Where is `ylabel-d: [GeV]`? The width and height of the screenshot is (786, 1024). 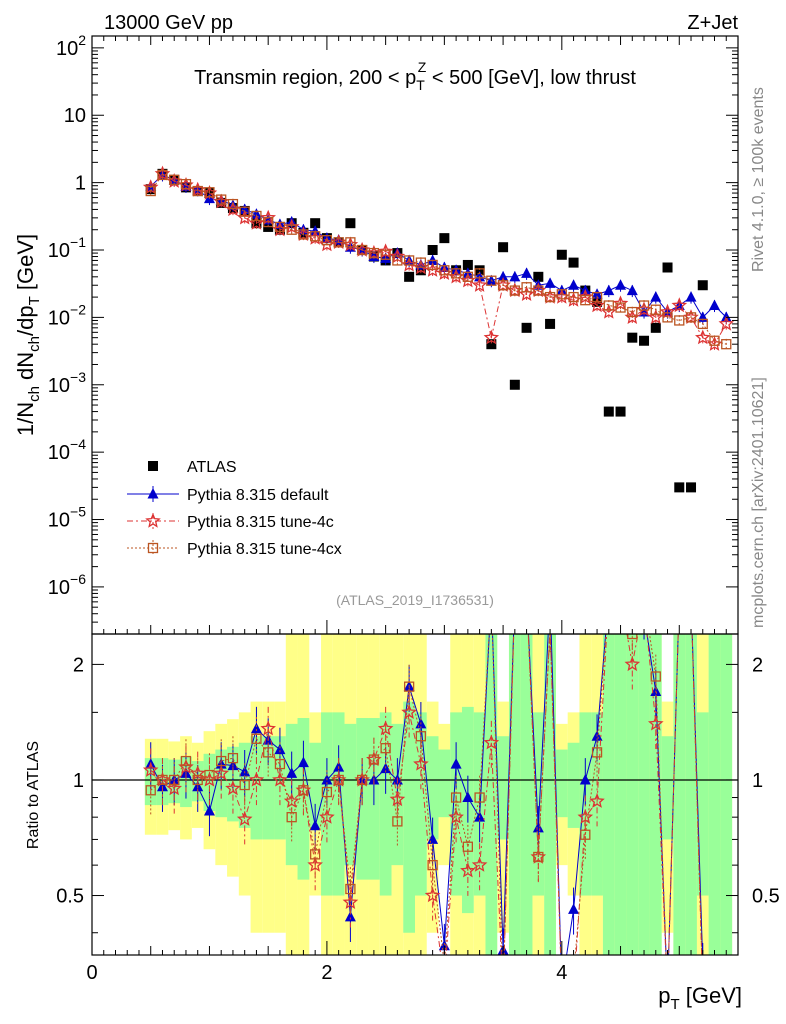 ylabel-d: [GeV] is located at coordinates (25, 265).